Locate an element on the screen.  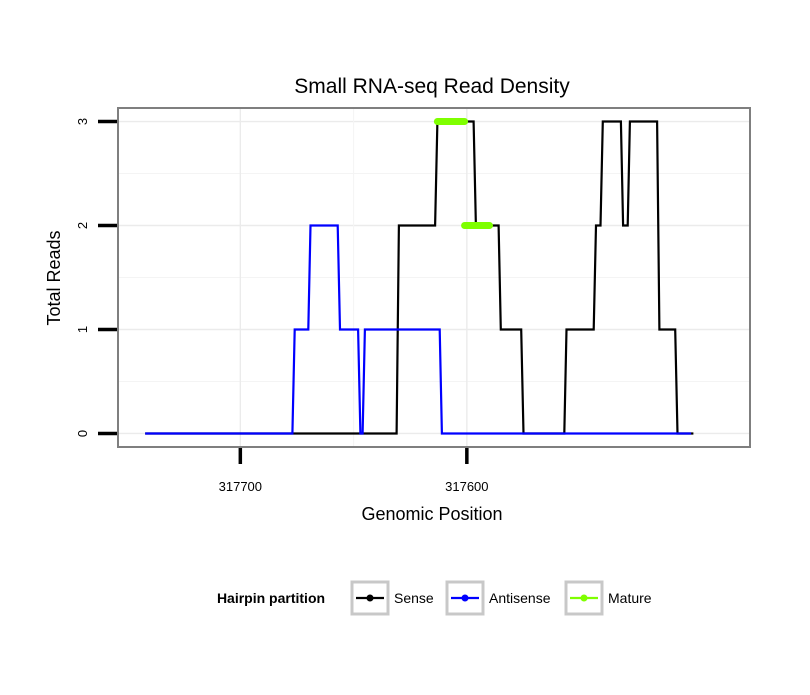
x-tick-label: 317700 is located at coordinates (240, 486).